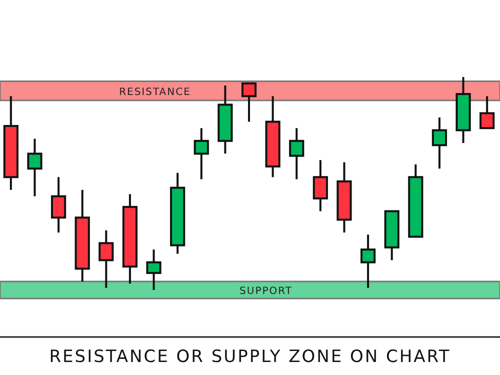 Image resolution: width=500 pixels, height=375 pixels. Describe the element at coordinates (250, 357) in the screenshot. I see `text: RESISTANCE OR SUPPLY ZONE ON CHART` at that location.